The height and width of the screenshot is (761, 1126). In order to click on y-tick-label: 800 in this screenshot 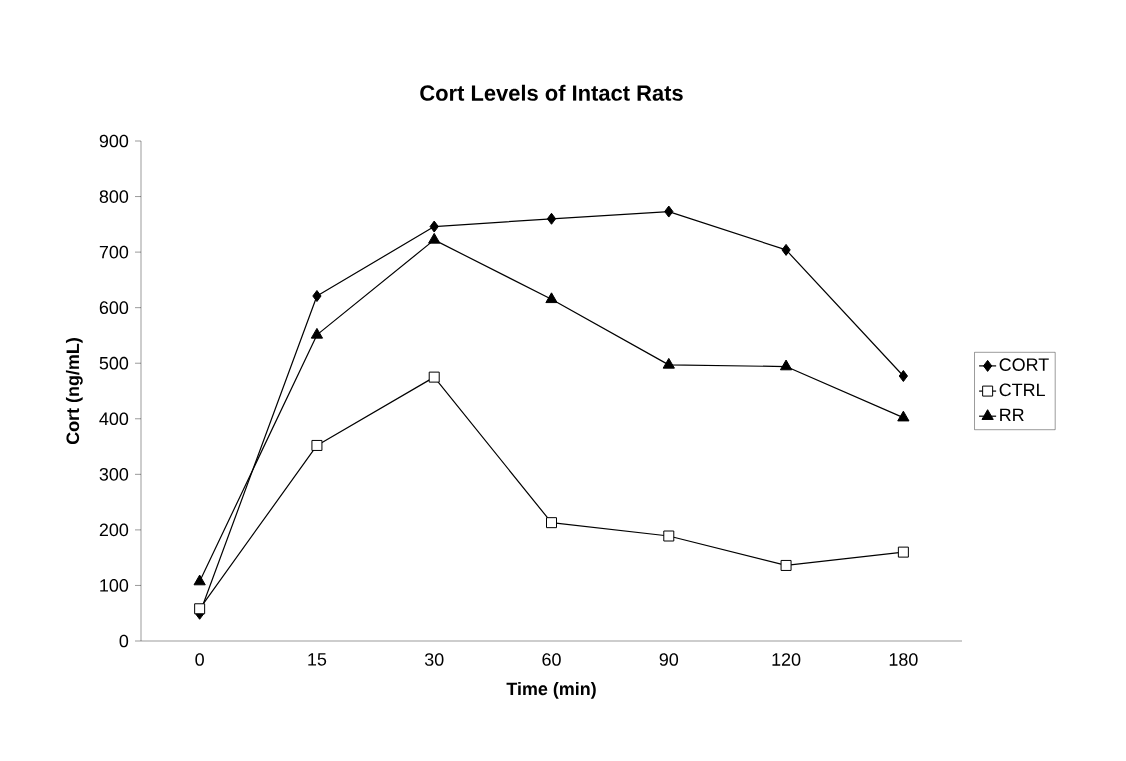, I will do `click(114, 196)`.